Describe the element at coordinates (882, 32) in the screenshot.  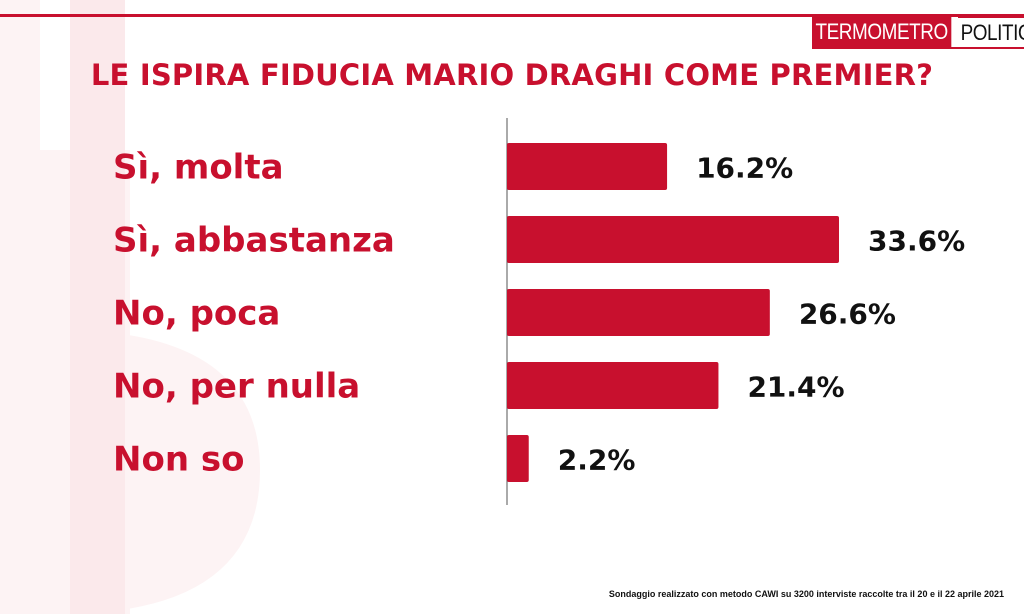
I see `logo-part-1: TERMOMETRO` at that location.